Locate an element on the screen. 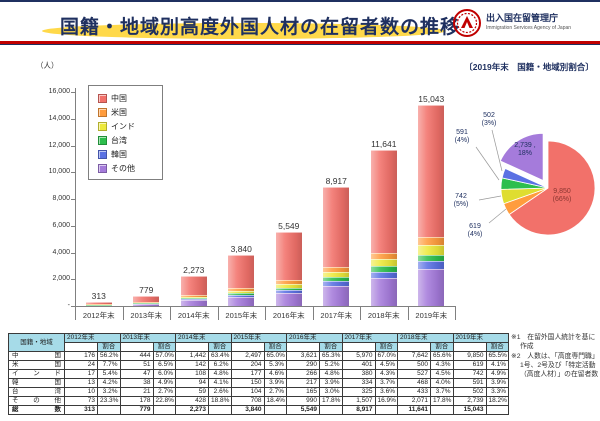 This screenshot has width=600, height=421. count-cell: 10 is located at coordinates (81, 392).